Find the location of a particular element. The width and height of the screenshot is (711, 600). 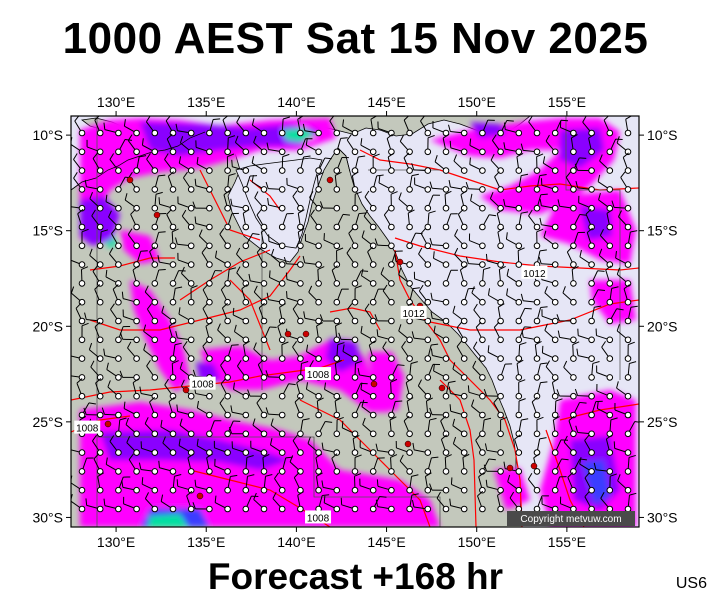

isobar-label: 1008 is located at coordinates (87, 427).